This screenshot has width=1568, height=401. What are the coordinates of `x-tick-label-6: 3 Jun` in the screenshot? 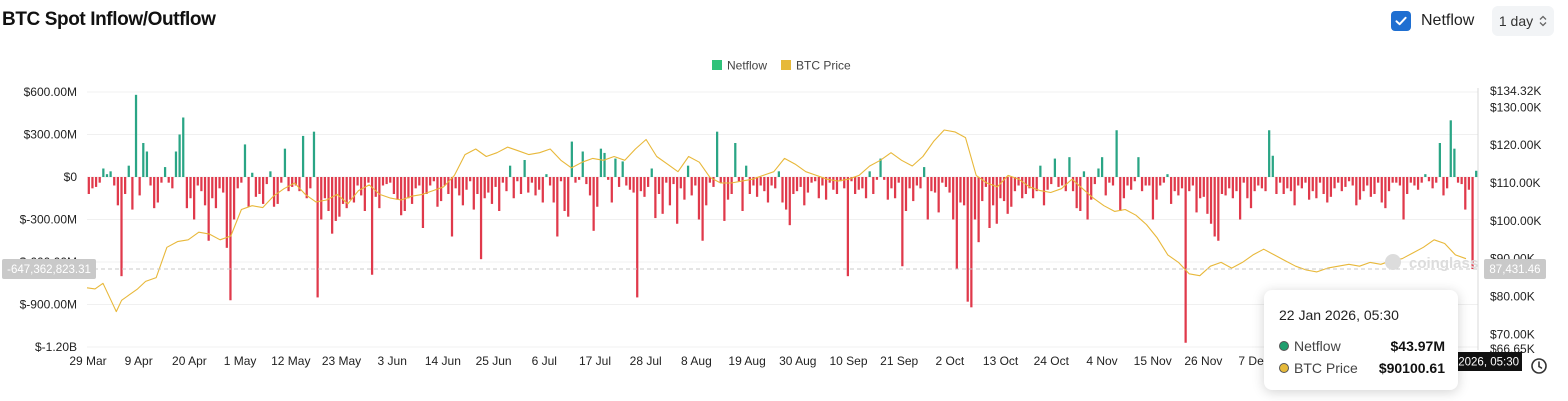 It's located at (392, 361).